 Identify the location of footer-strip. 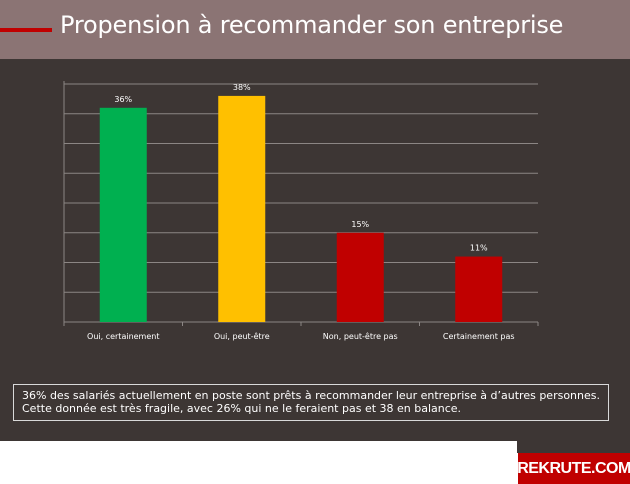
(573, 447).